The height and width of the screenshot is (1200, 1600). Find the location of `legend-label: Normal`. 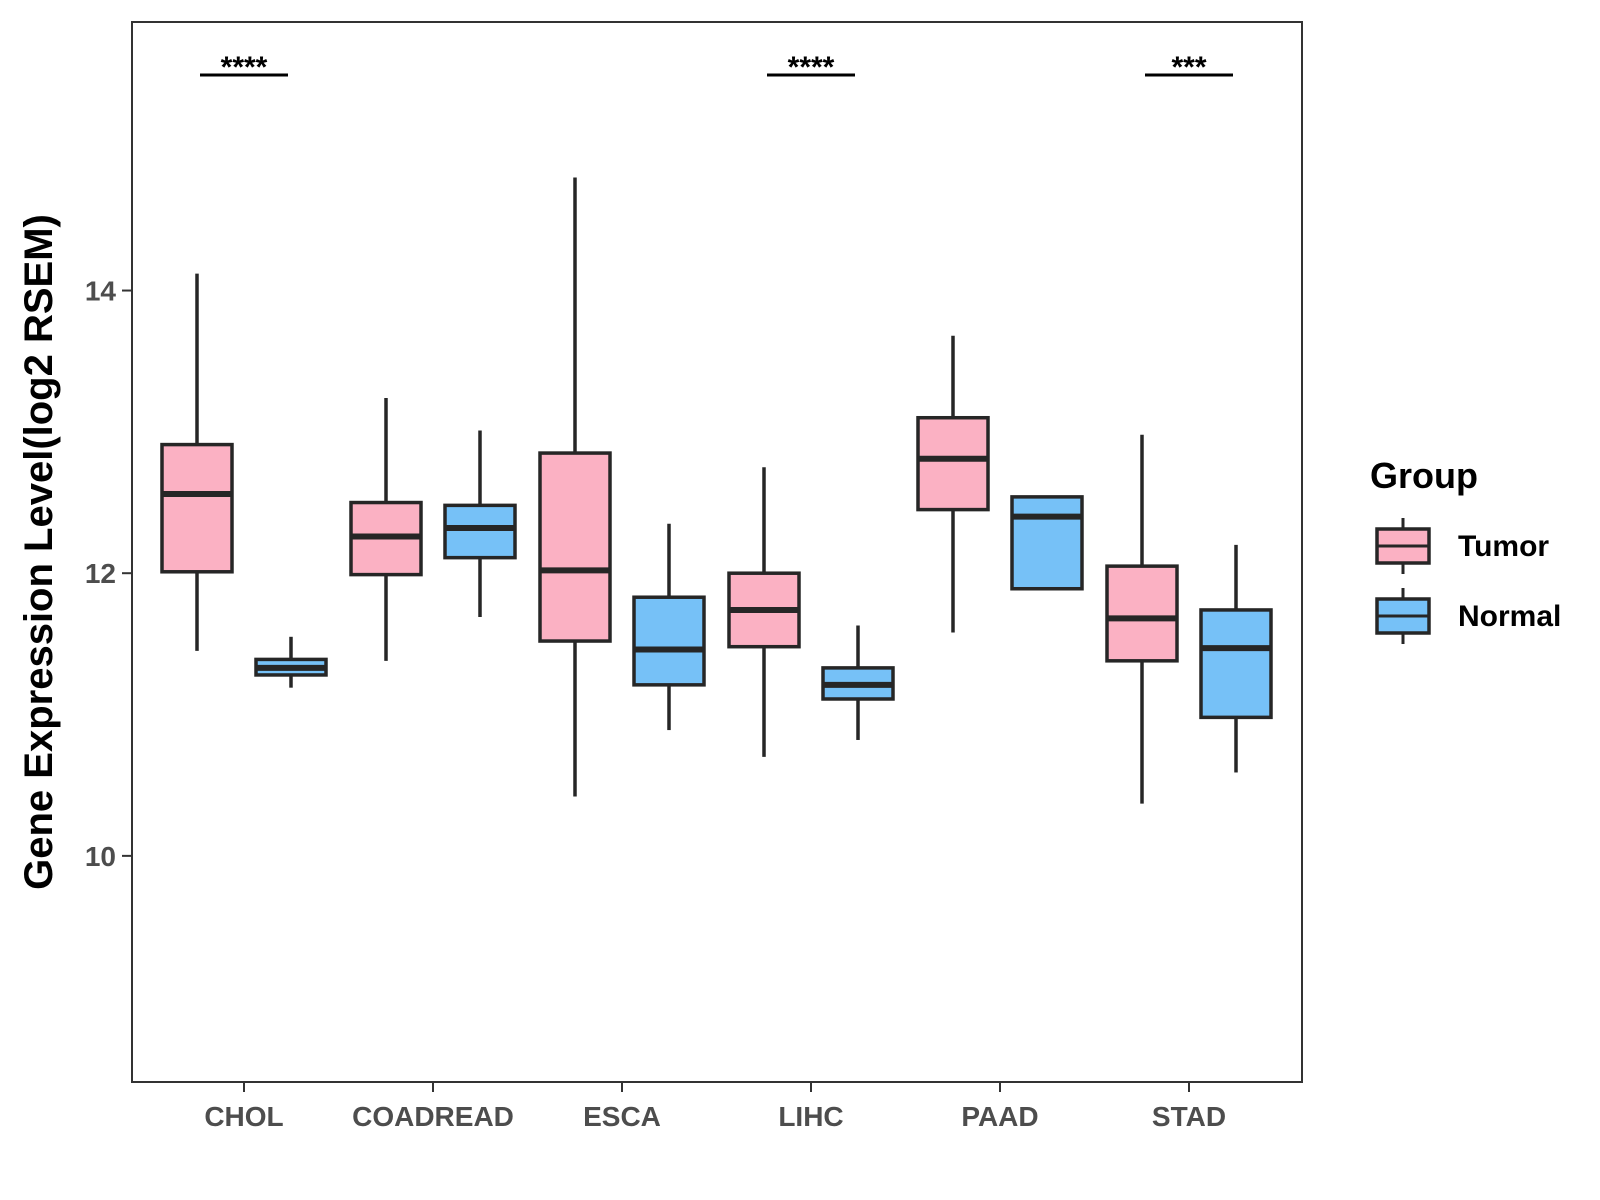

legend-label: Normal is located at coordinates (1509, 616).